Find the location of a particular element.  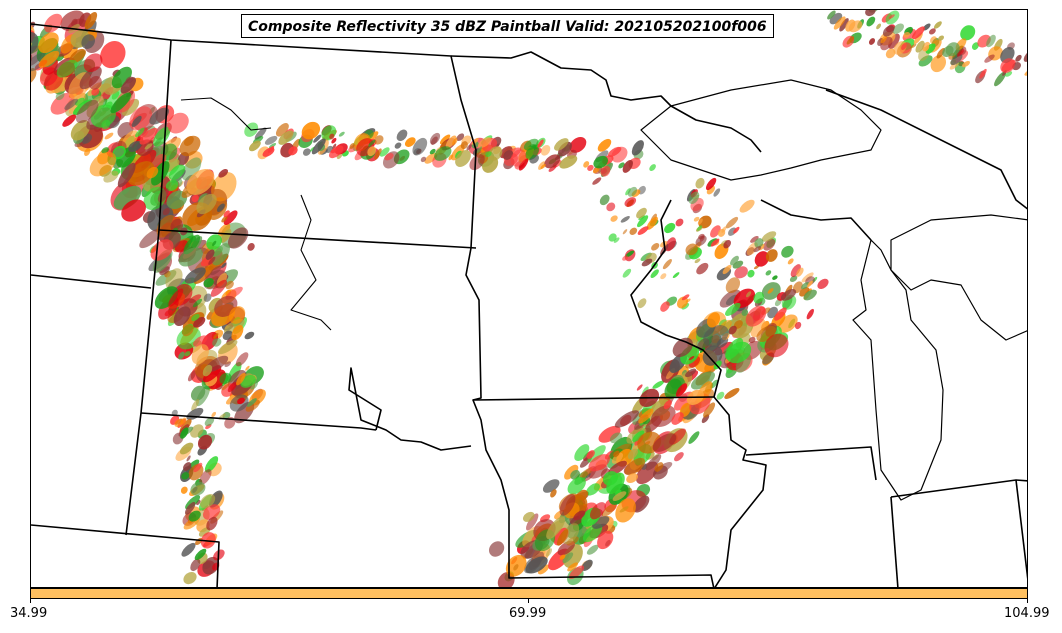

lake-michigan is located at coordinates (898, 370).